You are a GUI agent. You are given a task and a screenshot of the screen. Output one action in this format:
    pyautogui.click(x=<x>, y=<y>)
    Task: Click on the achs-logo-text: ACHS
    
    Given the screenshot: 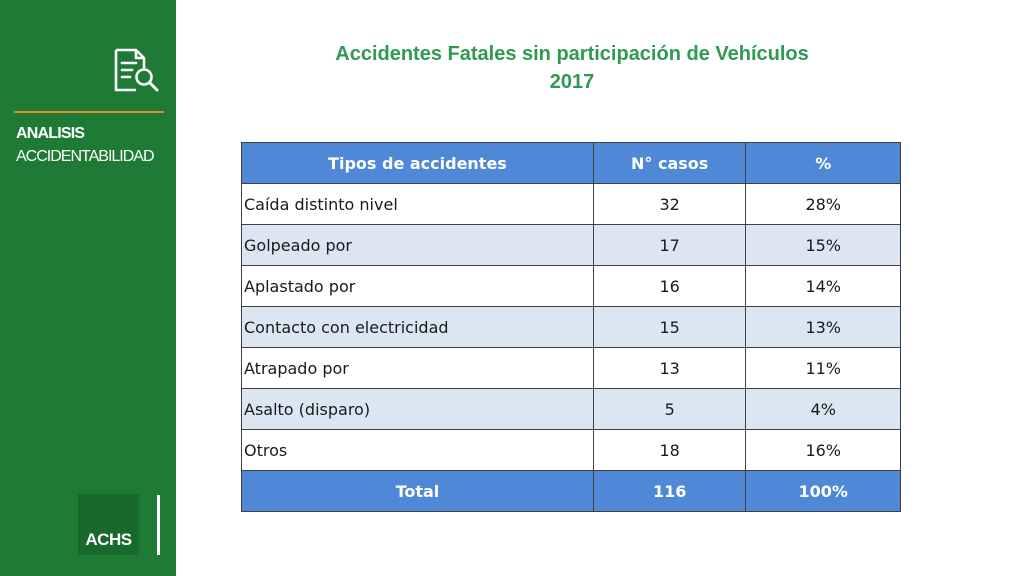 What is the action you would take?
    pyautogui.click(x=108, y=539)
    